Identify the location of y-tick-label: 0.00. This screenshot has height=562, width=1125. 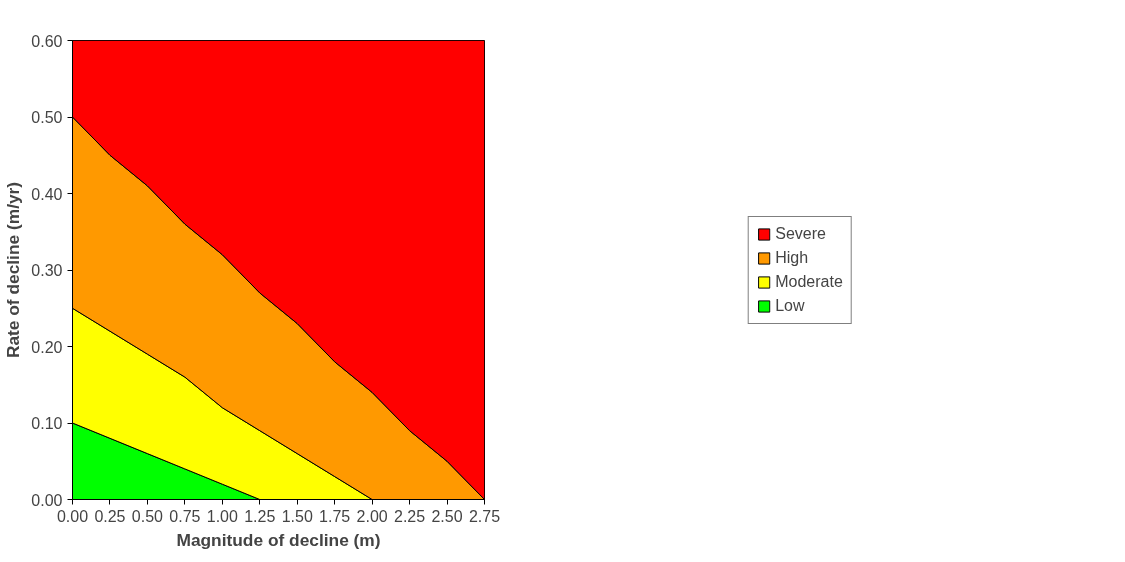
(47, 500).